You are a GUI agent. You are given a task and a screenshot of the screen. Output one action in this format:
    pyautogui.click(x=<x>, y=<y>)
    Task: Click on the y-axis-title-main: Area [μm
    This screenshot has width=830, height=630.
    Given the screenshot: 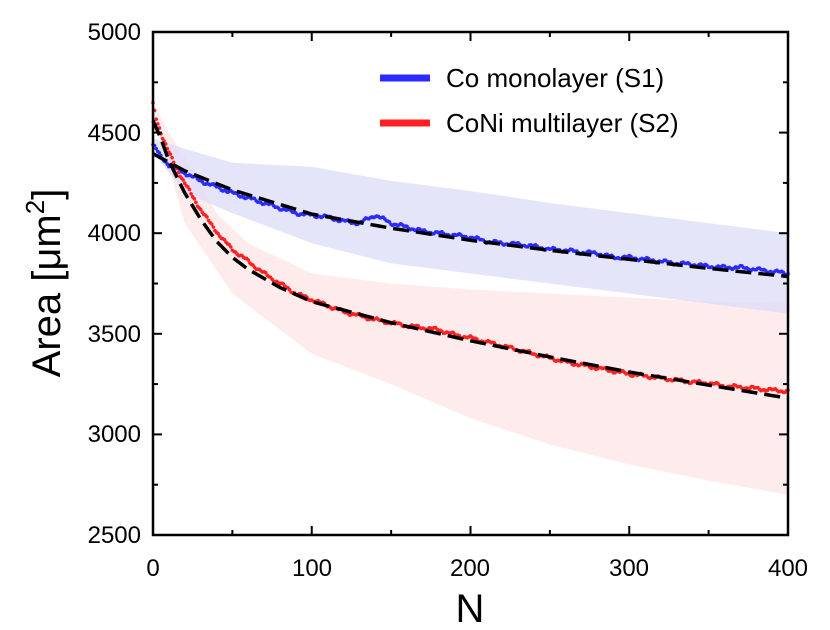 What is the action you would take?
    pyautogui.click(x=47, y=295)
    